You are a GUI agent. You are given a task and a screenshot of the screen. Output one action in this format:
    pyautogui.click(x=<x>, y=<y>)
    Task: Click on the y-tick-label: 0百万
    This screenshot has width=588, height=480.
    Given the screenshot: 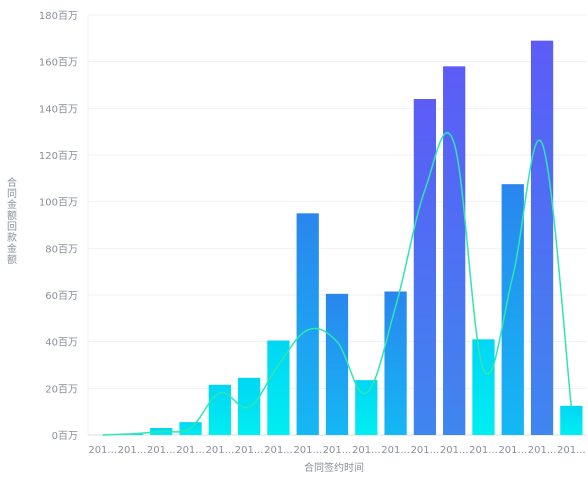 What is the action you would take?
    pyautogui.click(x=65, y=436)
    